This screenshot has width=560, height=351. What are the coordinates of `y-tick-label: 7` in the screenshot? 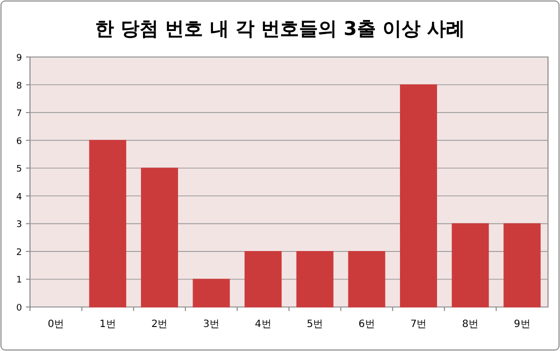 It's located at (19, 114).